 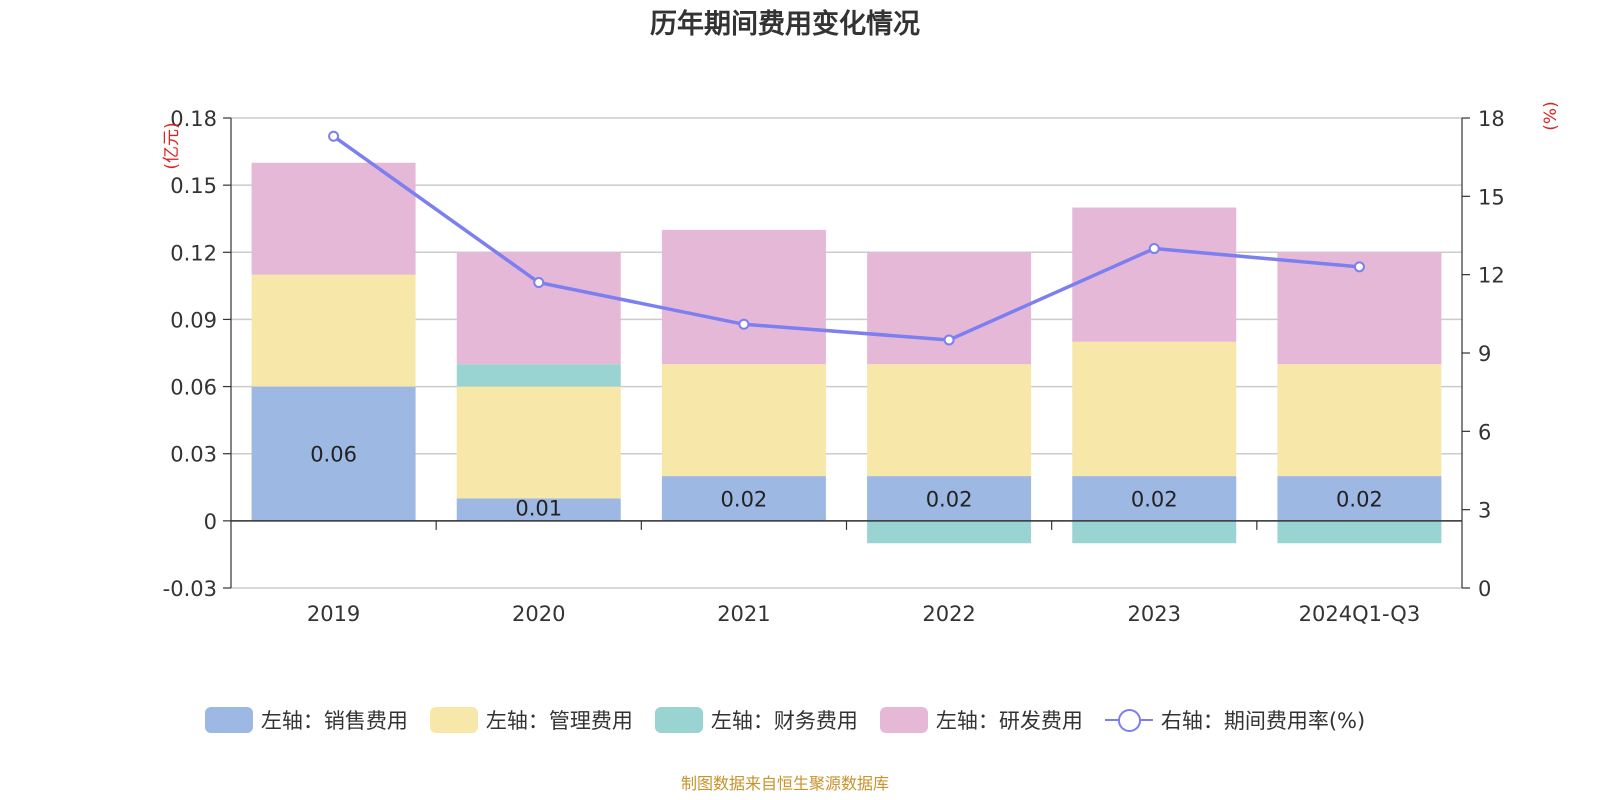 What do you see at coordinates (1491, 197) in the screenshot?
I see `right-tick-label: 15` at bounding box center [1491, 197].